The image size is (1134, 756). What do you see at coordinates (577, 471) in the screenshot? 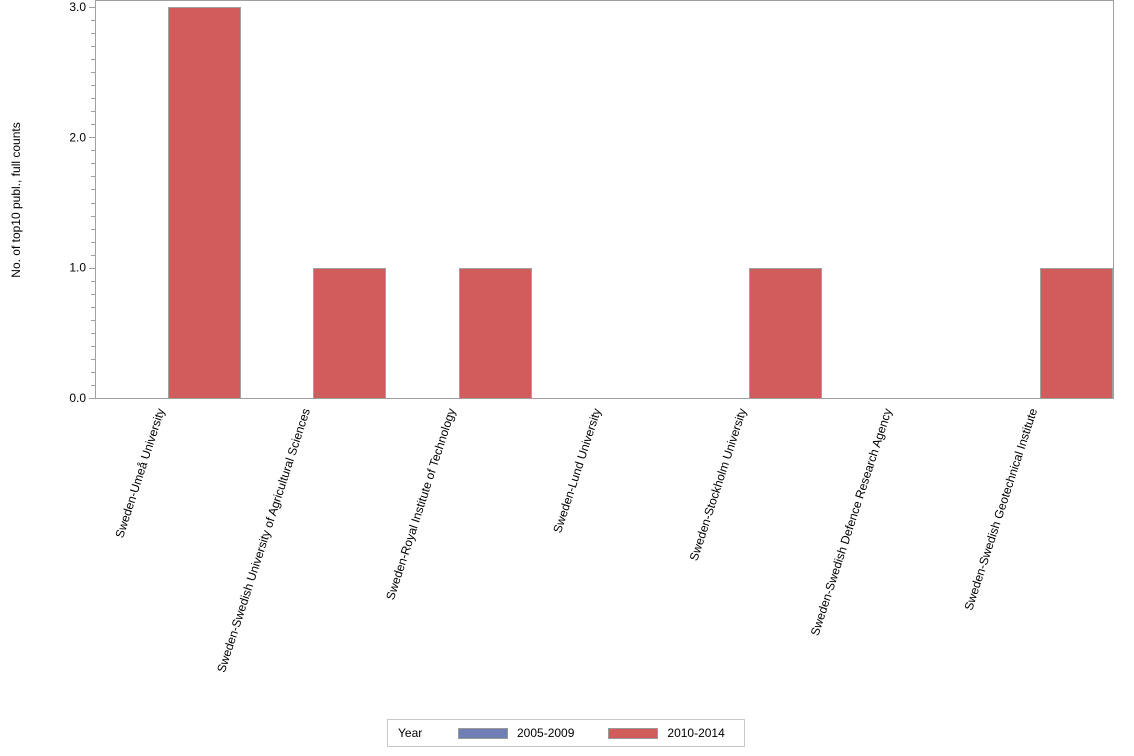
I see `x-category-label: Sweden-Lund University` at bounding box center [577, 471].